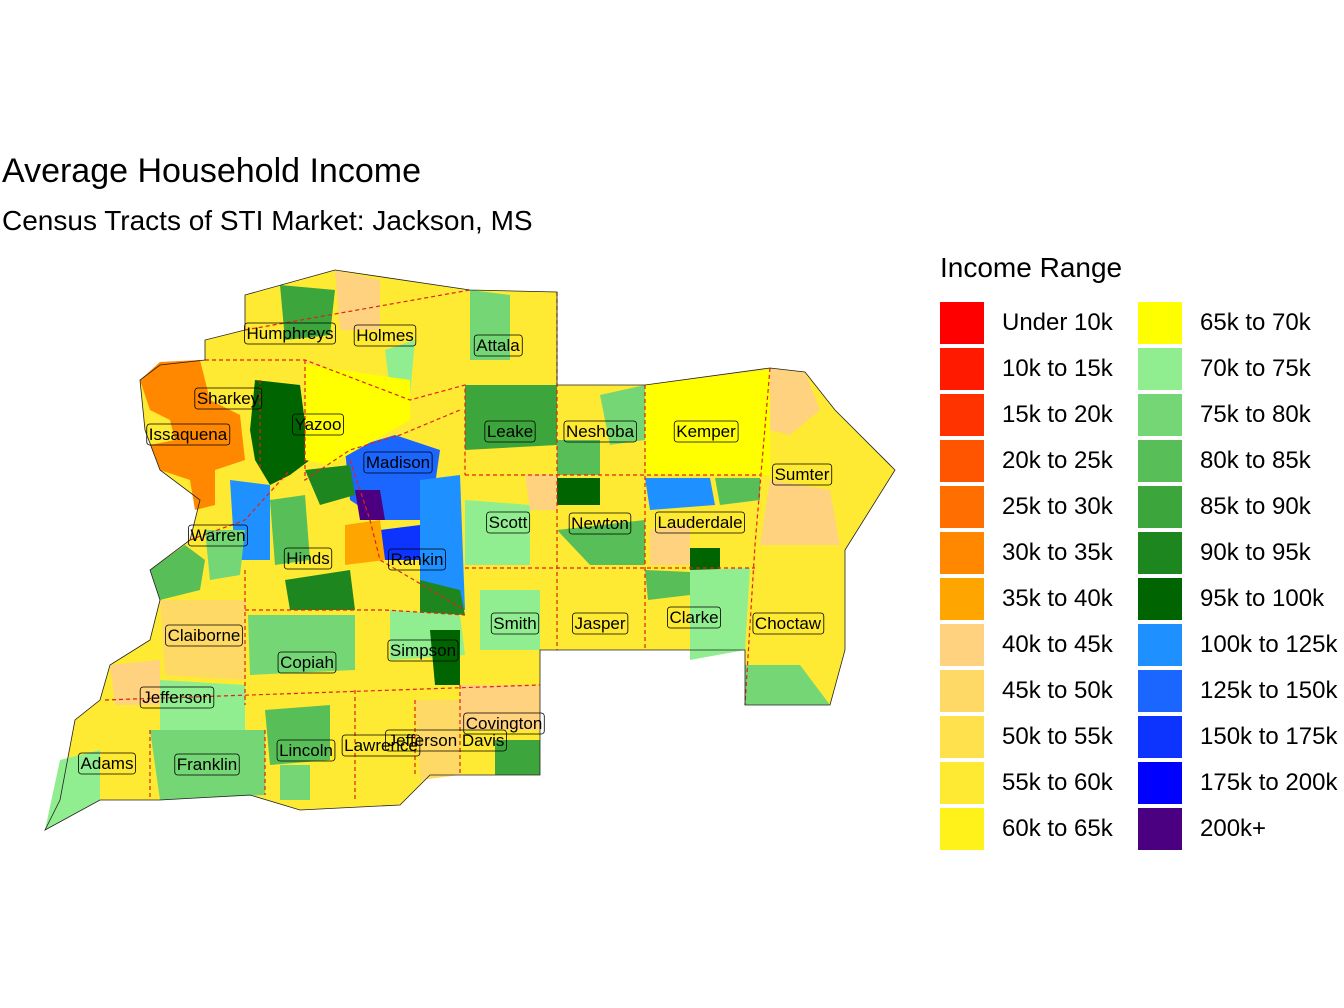 The height and width of the screenshot is (1008, 1344). I want to click on county-label: Lawrence, so click(381, 745).